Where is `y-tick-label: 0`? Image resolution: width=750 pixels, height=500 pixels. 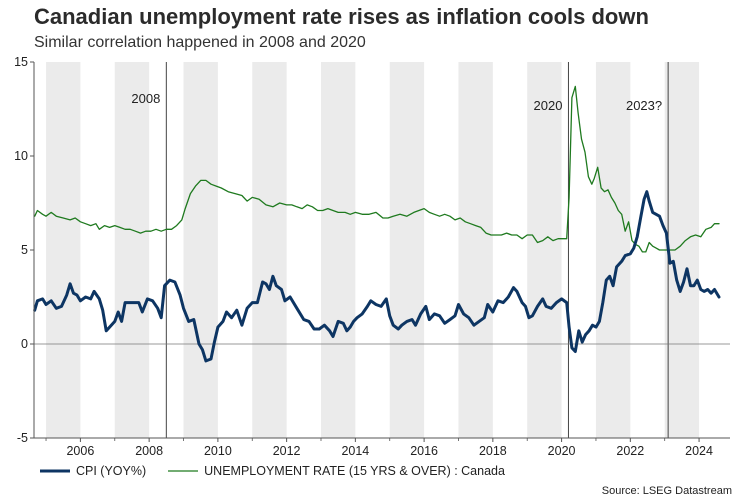 y-tick-label: 0 is located at coordinates (24, 344).